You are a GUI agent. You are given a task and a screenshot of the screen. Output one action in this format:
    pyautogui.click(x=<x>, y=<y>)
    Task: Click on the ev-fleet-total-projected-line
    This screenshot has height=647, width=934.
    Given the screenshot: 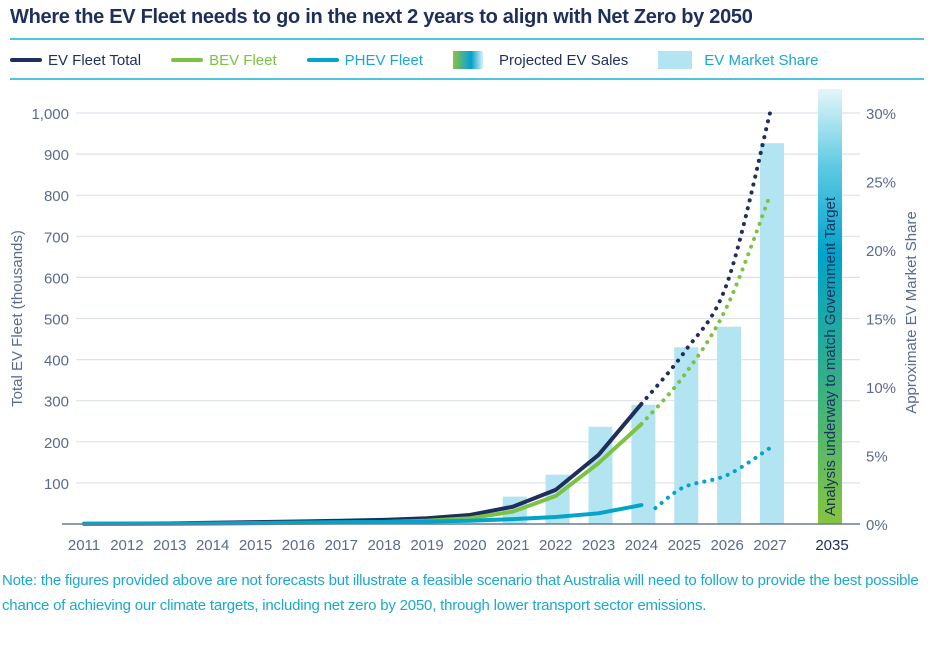 What is the action you would take?
    pyautogui.click(x=705, y=258)
    